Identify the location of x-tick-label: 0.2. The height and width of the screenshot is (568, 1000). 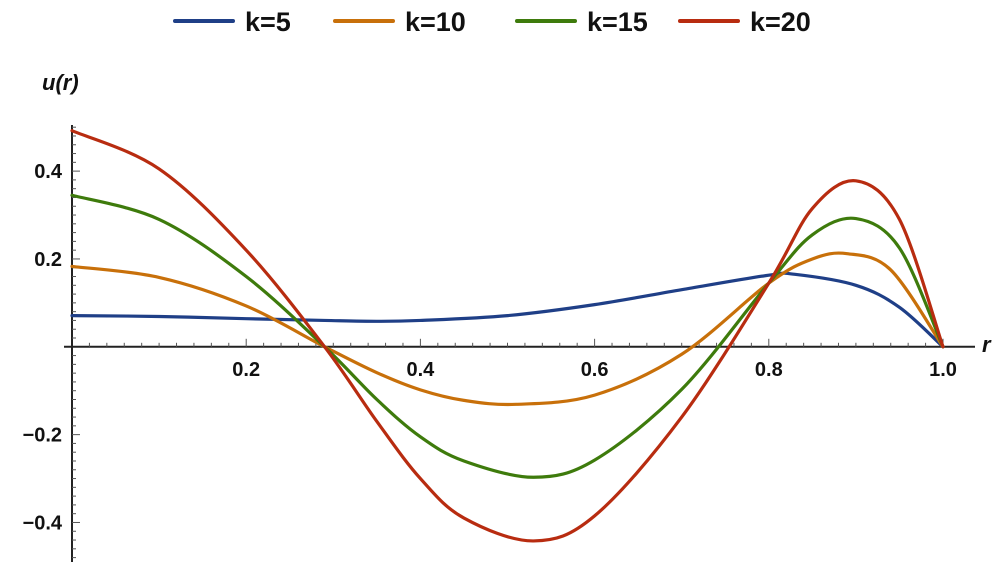
(246, 370).